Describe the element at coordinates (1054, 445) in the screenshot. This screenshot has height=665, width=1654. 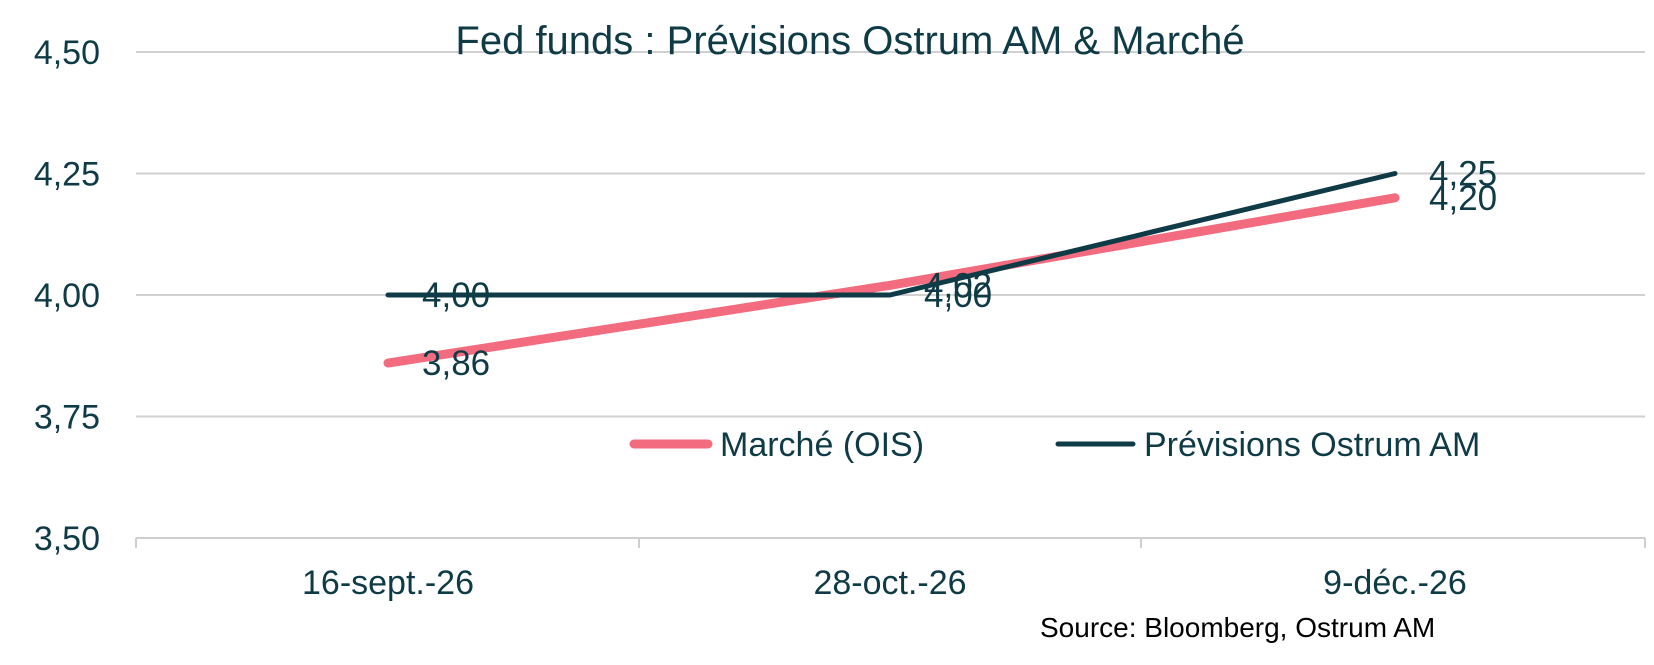
I see `legend: Marché (OIS) Prévisions Ostrum AM` at that location.